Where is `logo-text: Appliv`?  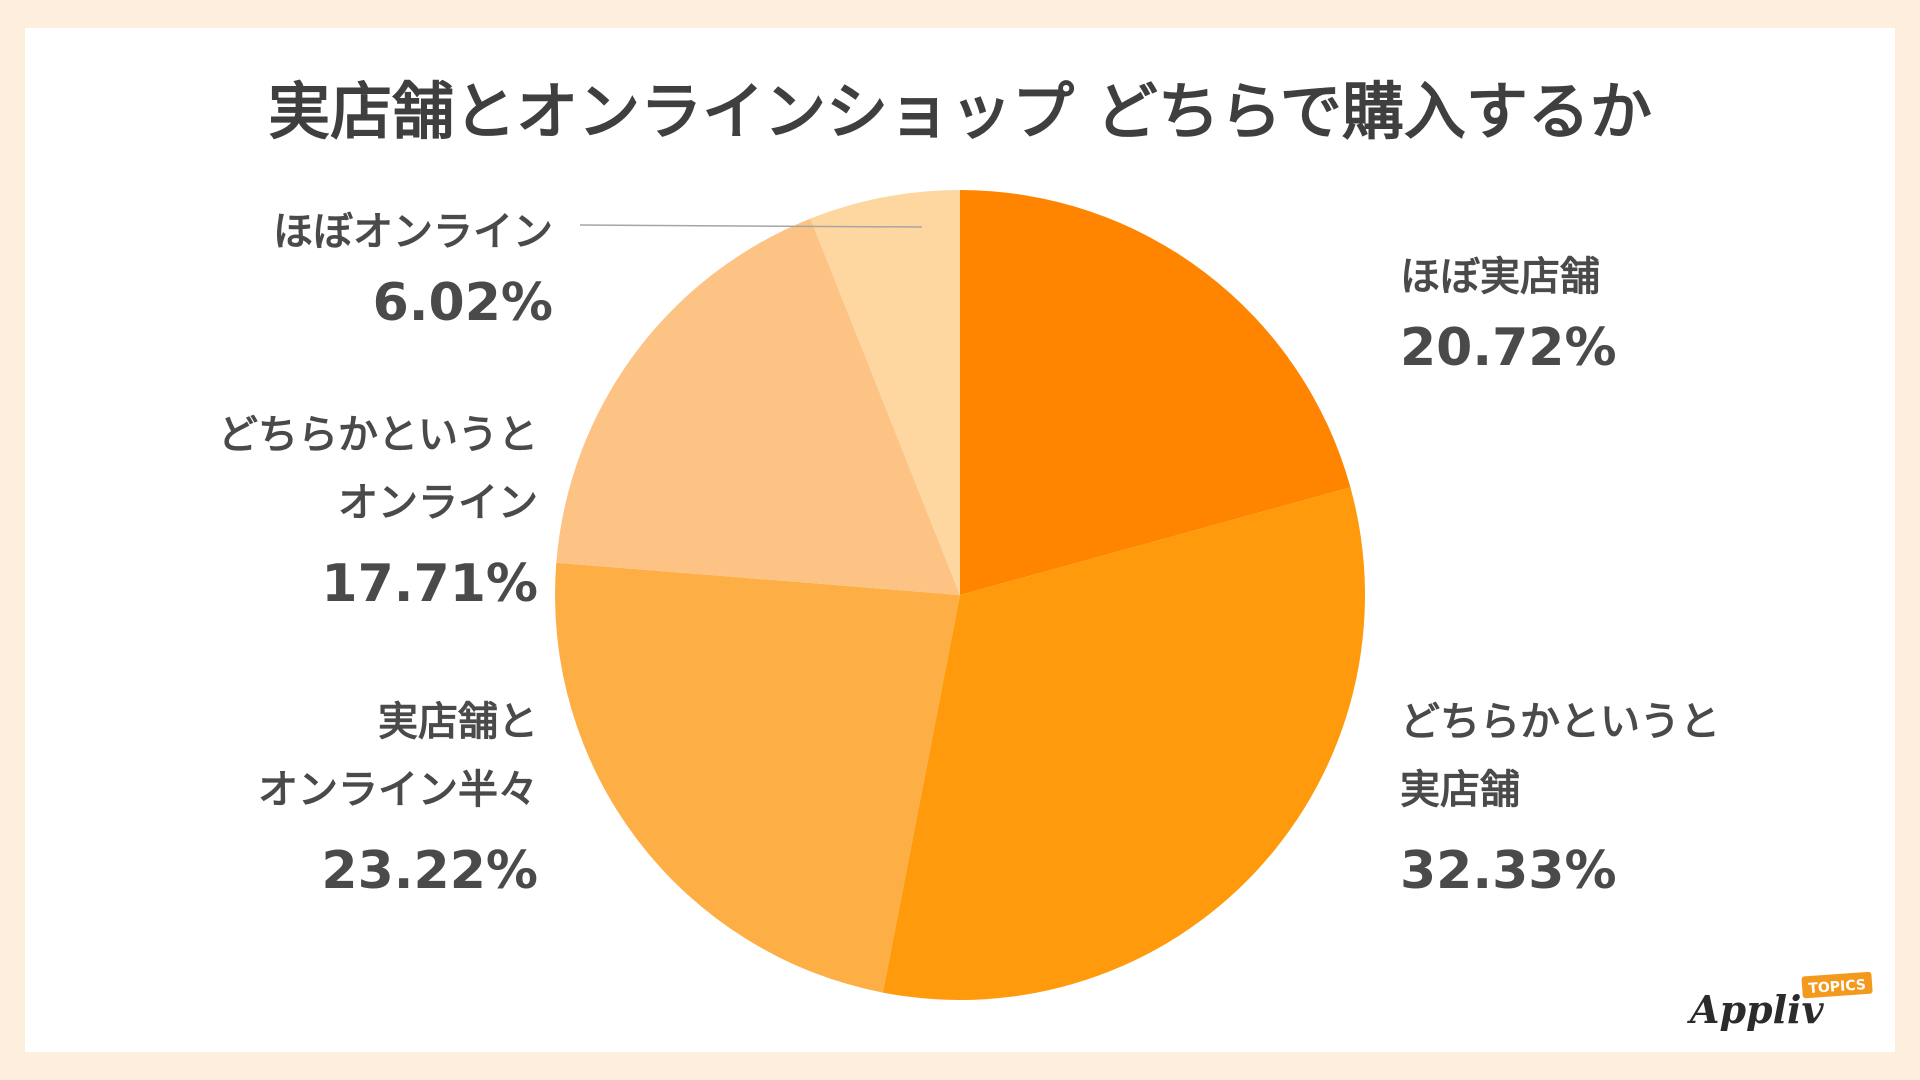
logo-text: Appliv is located at coordinates (1755, 1009).